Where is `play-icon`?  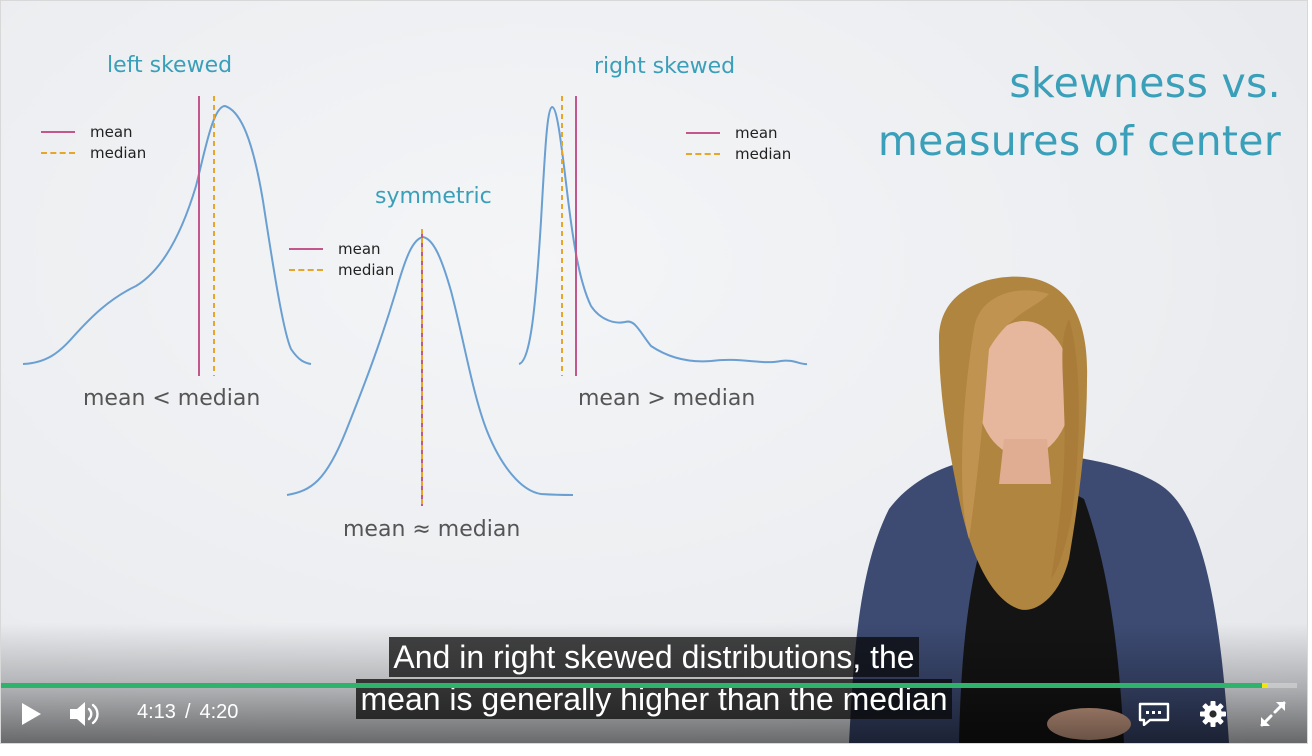
play-icon is located at coordinates (31, 714).